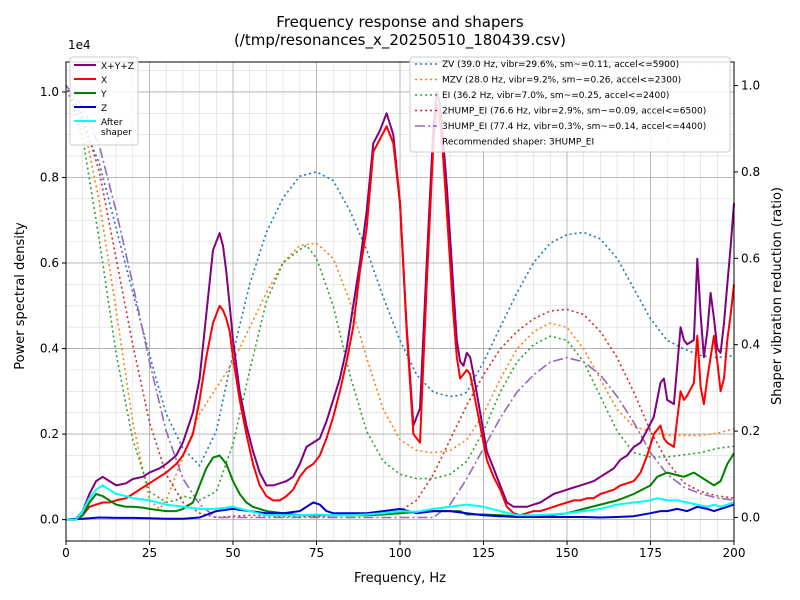 This screenshot has height=600, width=800. I want to click on legend-shapers-box, so click(570, 104).